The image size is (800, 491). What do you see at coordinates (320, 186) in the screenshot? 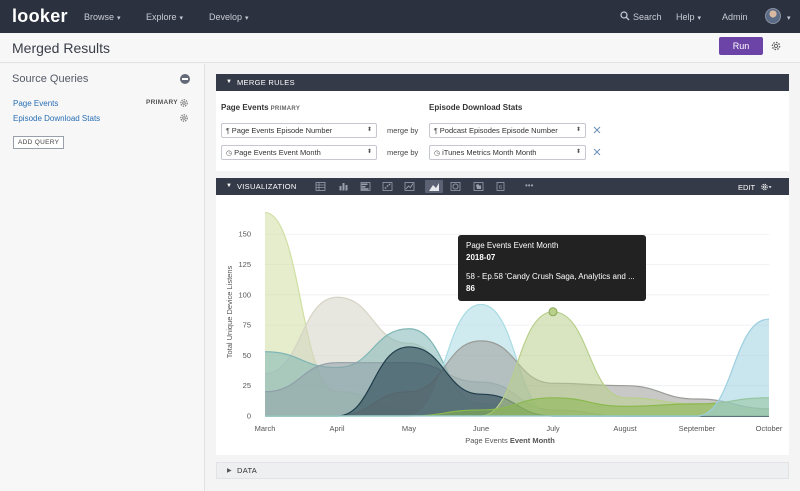
I see `table-icon` at bounding box center [320, 186].